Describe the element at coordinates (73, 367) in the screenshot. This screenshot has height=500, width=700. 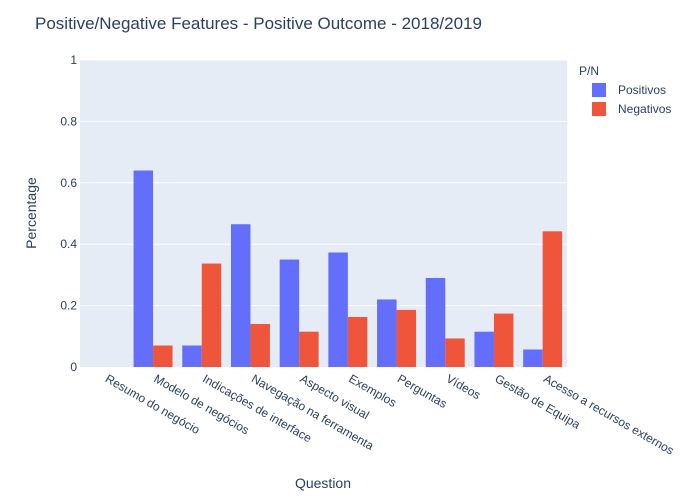
I see `y-tick-label: 0` at that location.